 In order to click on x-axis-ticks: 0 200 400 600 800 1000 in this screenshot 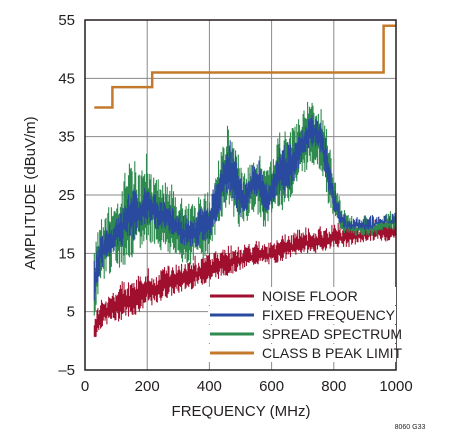, I will do `click(247, 386)`.